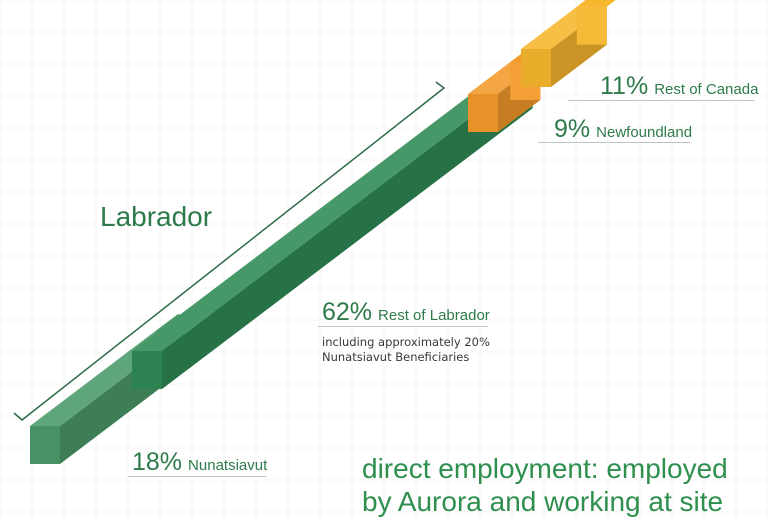  I want to click on caption-line-1: direct employment: employed, so click(545, 468).